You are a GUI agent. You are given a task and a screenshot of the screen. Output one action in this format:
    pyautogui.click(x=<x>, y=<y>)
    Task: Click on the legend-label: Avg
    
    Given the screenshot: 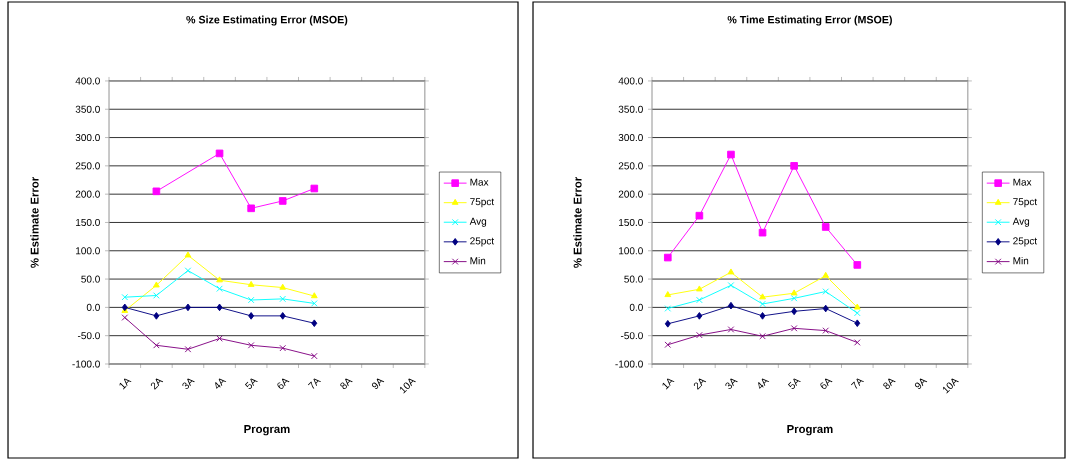 What is the action you would take?
    pyautogui.click(x=1021, y=222)
    